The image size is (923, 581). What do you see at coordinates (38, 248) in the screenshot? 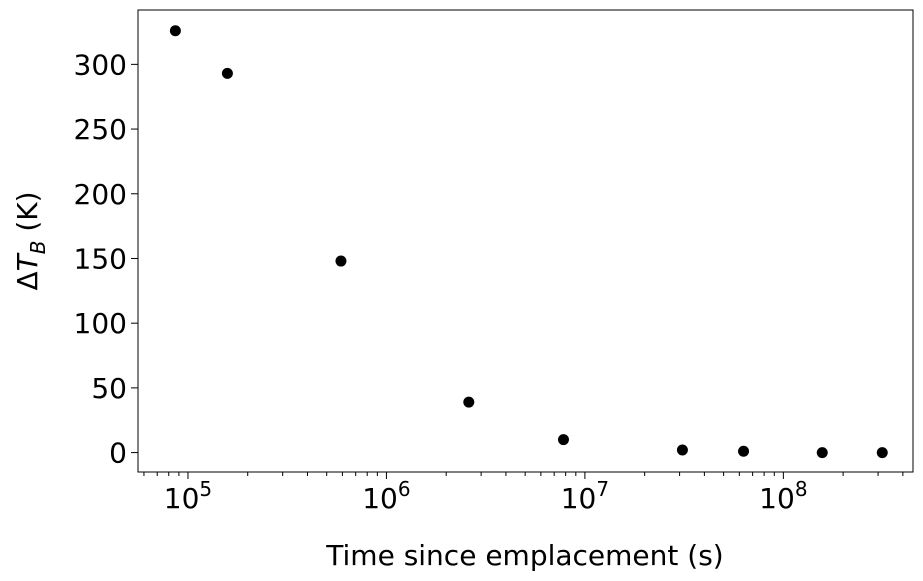
I see `y-axis-label-sub: B` at bounding box center [38, 248].